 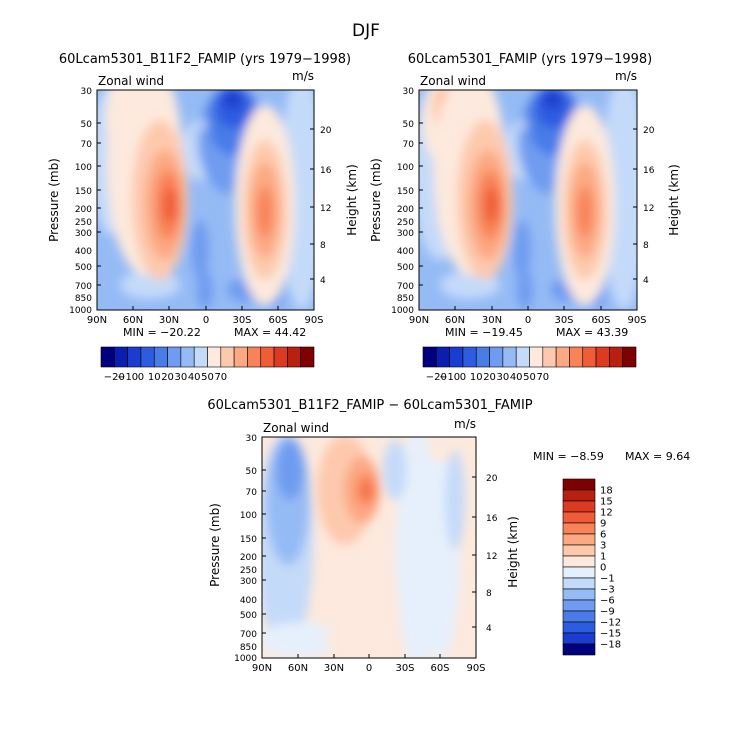 I want to click on panel-c-y-tick: 300, so click(x=248, y=582).